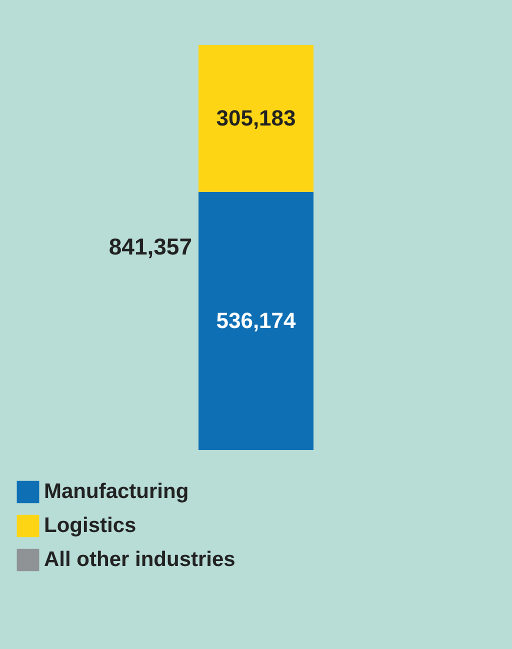 The image size is (512, 649). What do you see at coordinates (256, 117) in the screenshot?
I see `data-label: 305,183` at bounding box center [256, 117].